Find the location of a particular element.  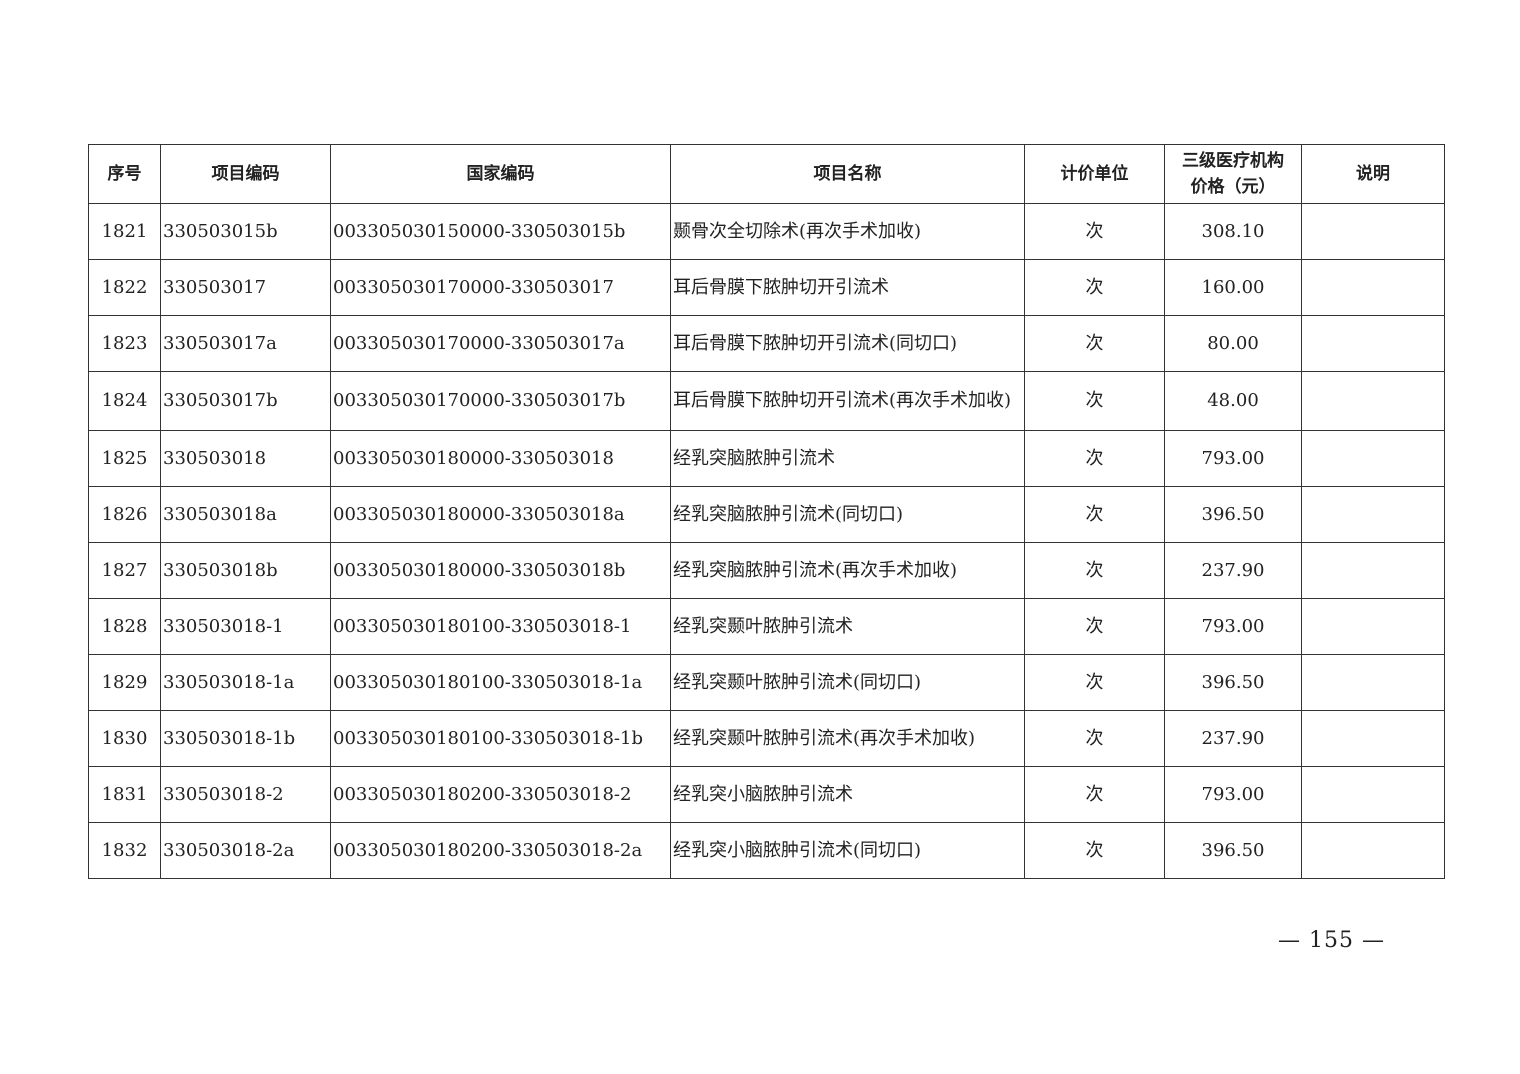

project-name-cell: 经乳突小脑脓肿引流术 is located at coordinates (847, 794).